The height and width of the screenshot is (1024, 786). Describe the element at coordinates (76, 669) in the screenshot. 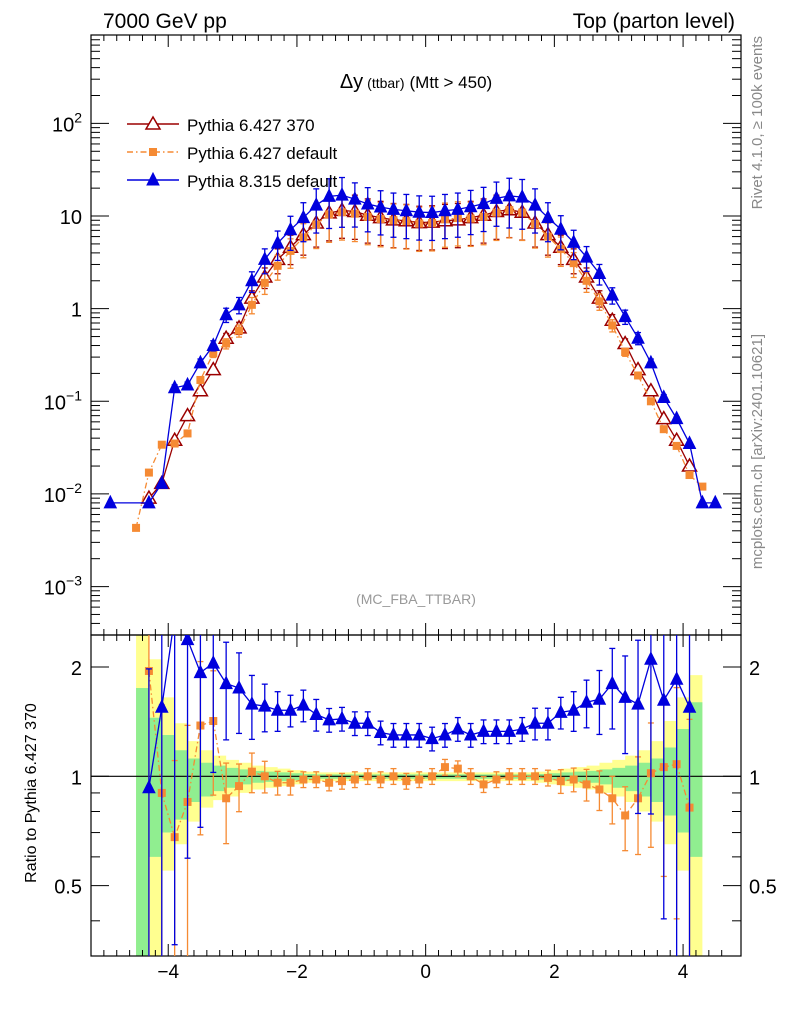

I see `ratio-y-tick-label-left: 2` at that location.